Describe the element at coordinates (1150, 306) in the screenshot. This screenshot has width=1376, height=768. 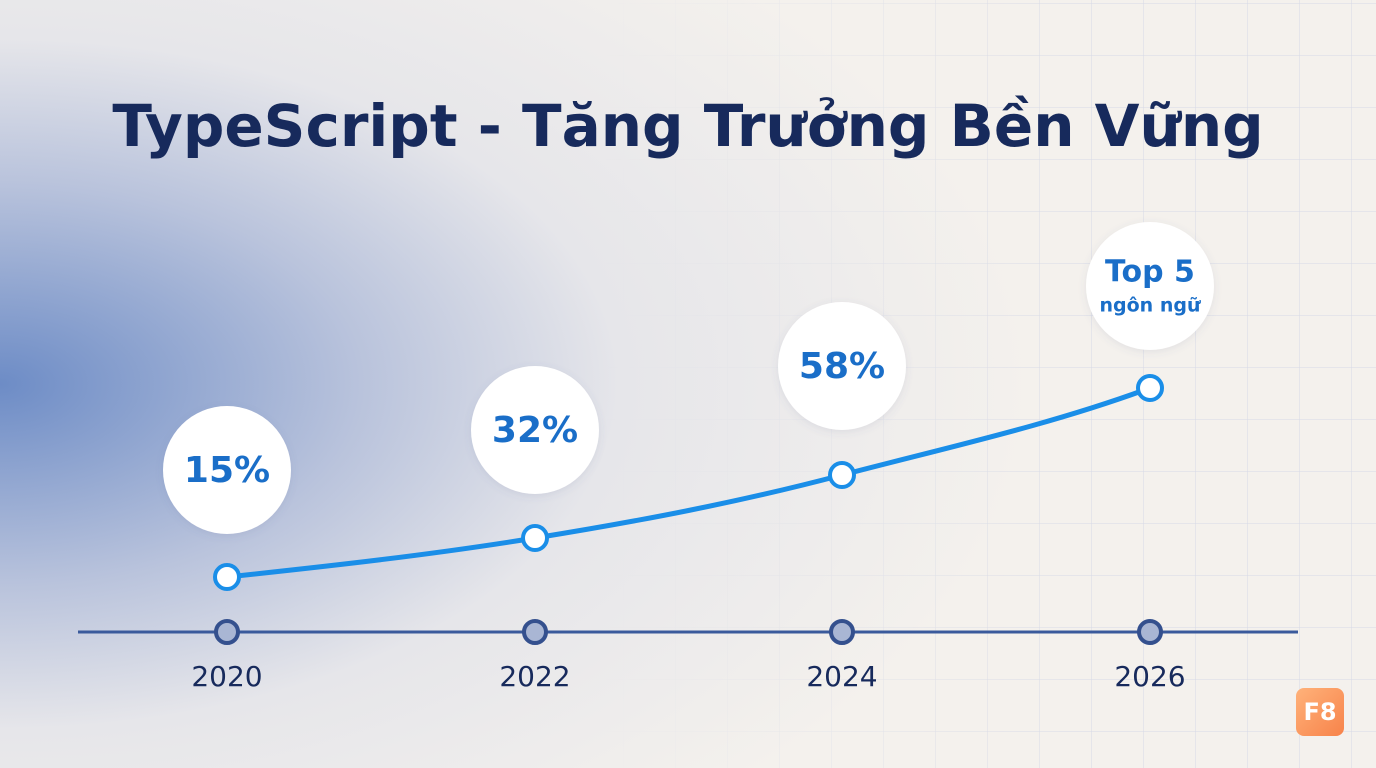
I see `value-sublabel: ngôn ngữ` at that location.